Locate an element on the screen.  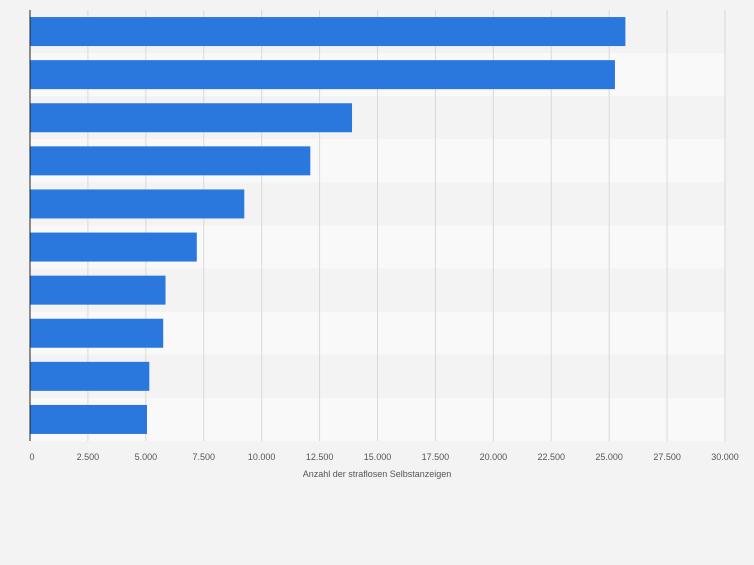
x-tick-label: 5.000 is located at coordinates (146, 457).